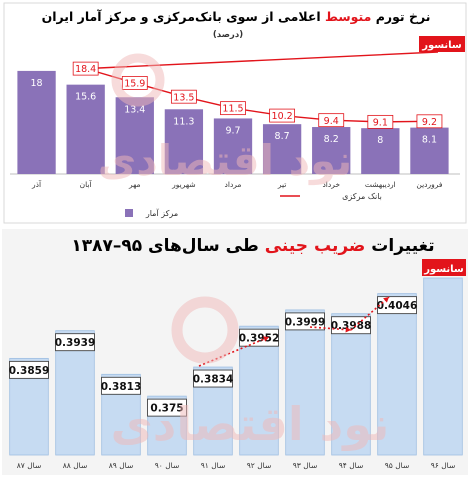 Image resolution: width=470 pixels, height=478 pixels. What do you see at coordinates (259, 465) in the screenshot?
I see `chart2-category-label: سال ۹۲` at bounding box center [259, 465].